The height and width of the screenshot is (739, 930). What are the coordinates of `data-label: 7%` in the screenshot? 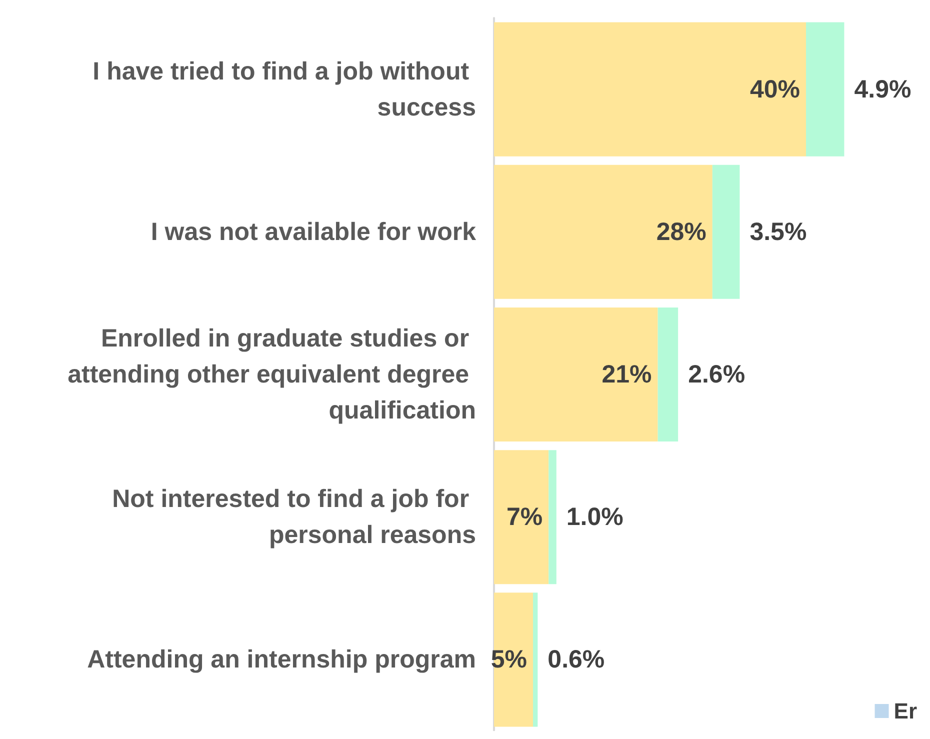 It's located at (524, 517).